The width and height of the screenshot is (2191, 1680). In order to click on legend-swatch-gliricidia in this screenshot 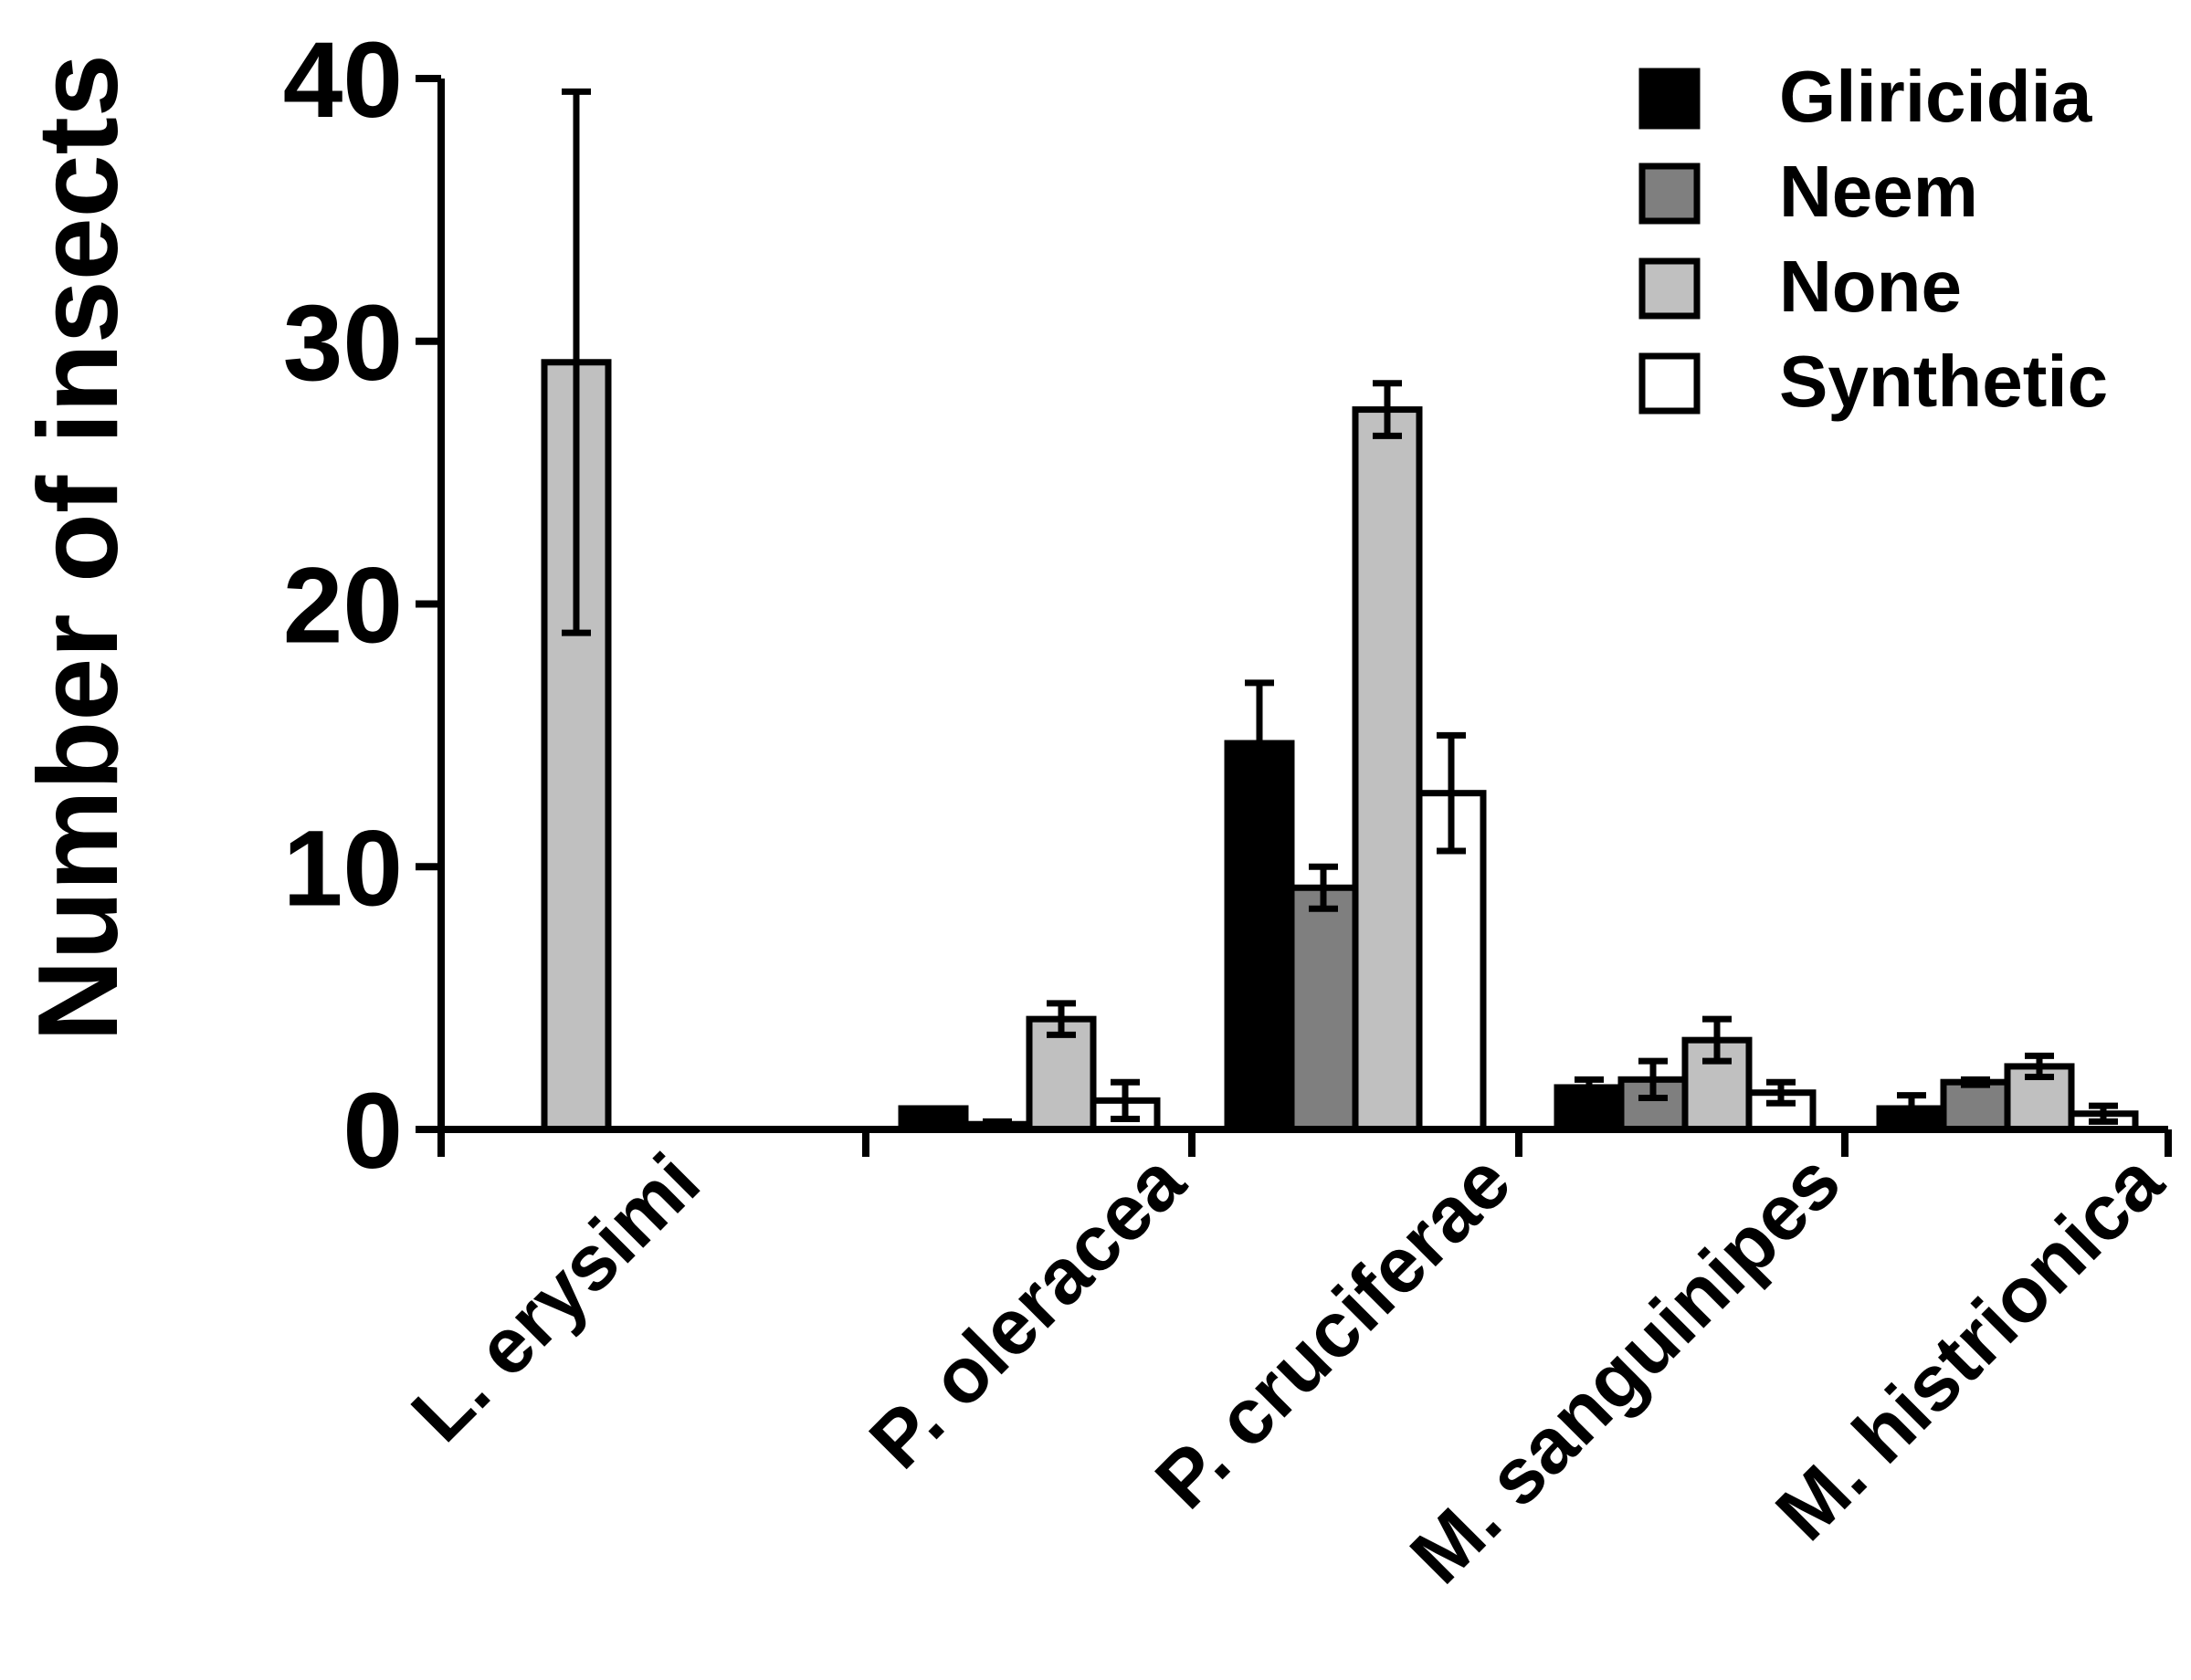, I will do `click(1669, 99)`.